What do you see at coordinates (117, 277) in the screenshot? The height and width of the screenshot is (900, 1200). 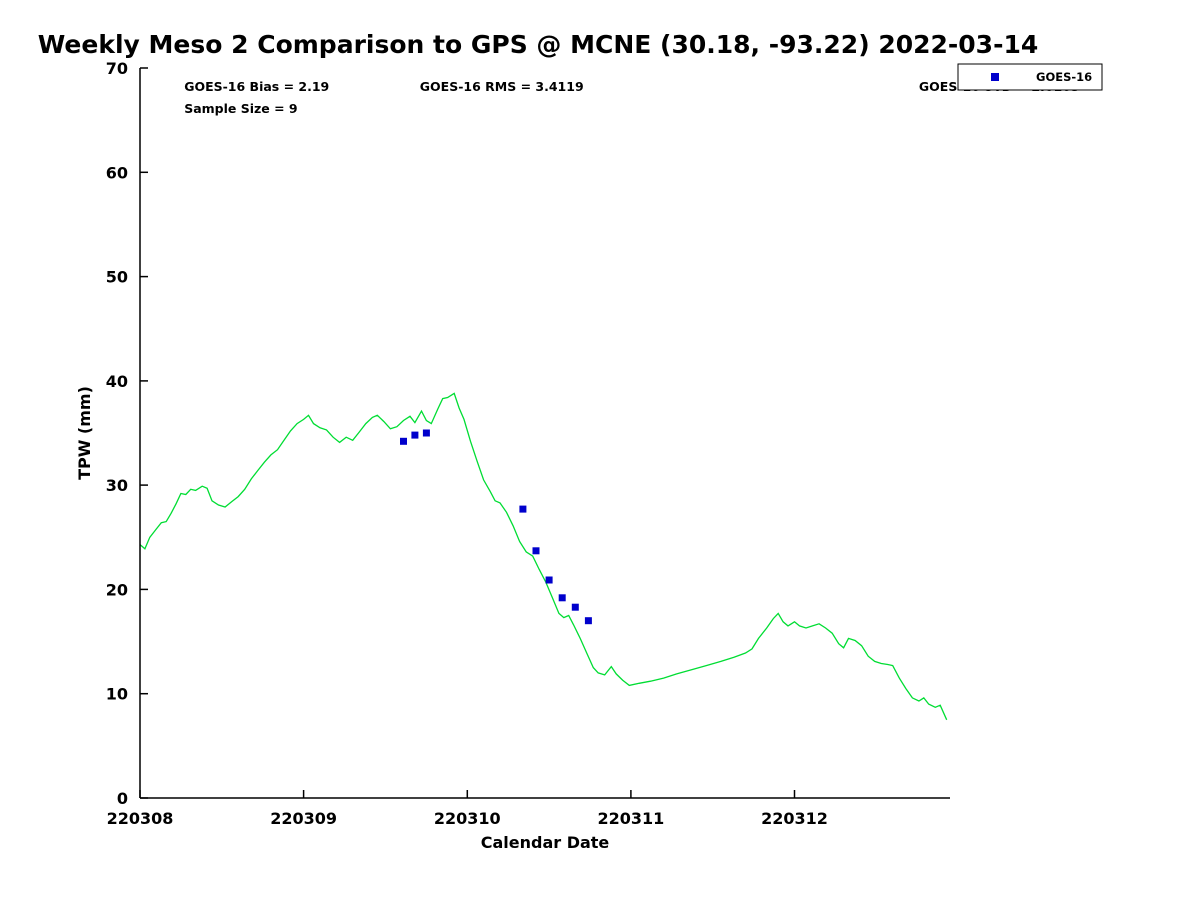 I see `y-tick-label: 50` at bounding box center [117, 277].